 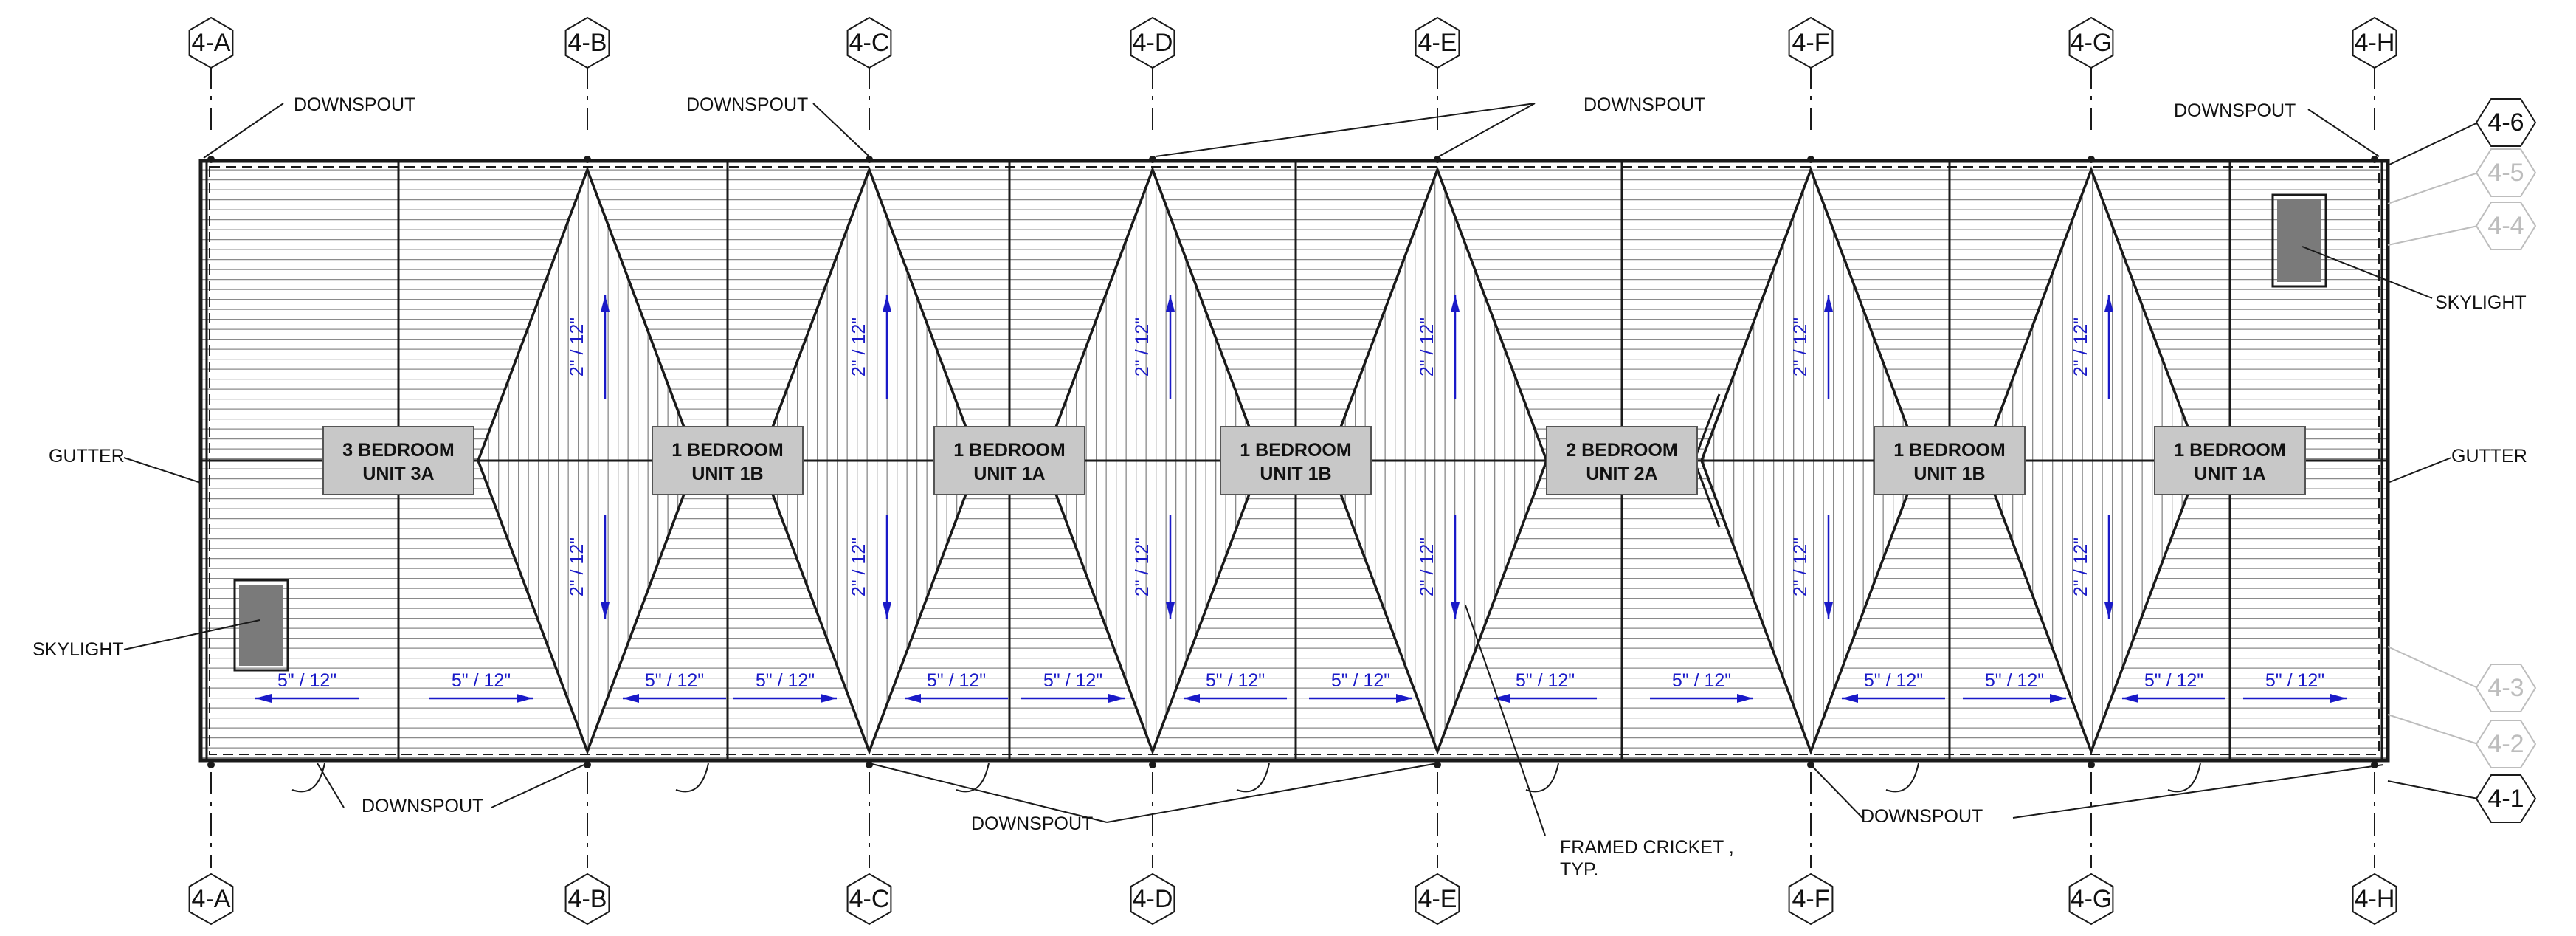 I want to click on row-bubble-4-5: 4-5, so click(x=2462, y=176).